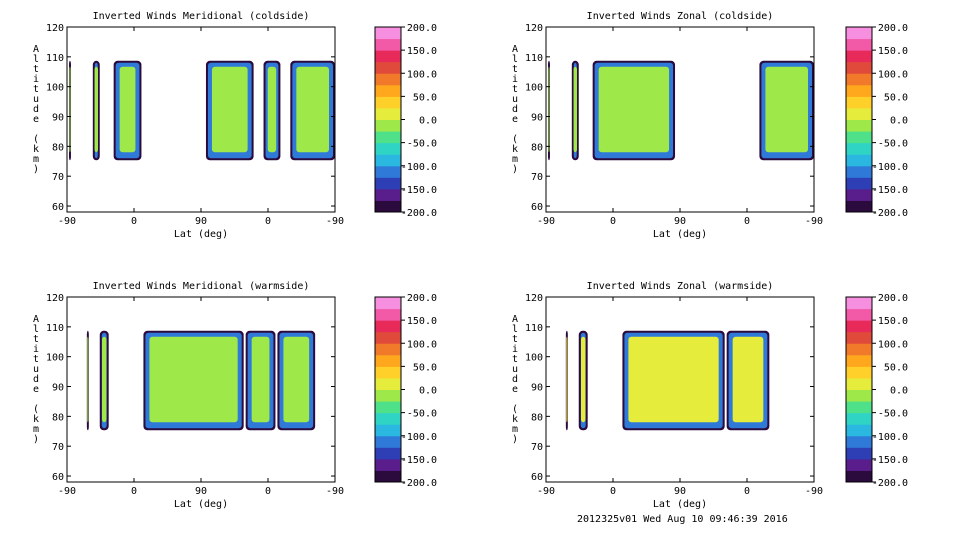  What do you see at coordinates (419, 167) in the screenshot?
I see `colorbar-tick-label: -100.0` at bounding box center [419, 167].